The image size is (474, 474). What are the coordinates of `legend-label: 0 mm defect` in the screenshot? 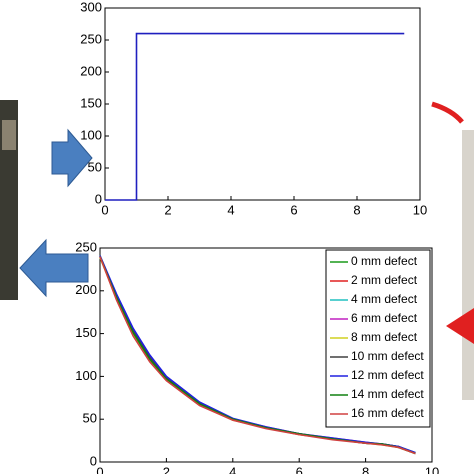 It's located at (384, 261).